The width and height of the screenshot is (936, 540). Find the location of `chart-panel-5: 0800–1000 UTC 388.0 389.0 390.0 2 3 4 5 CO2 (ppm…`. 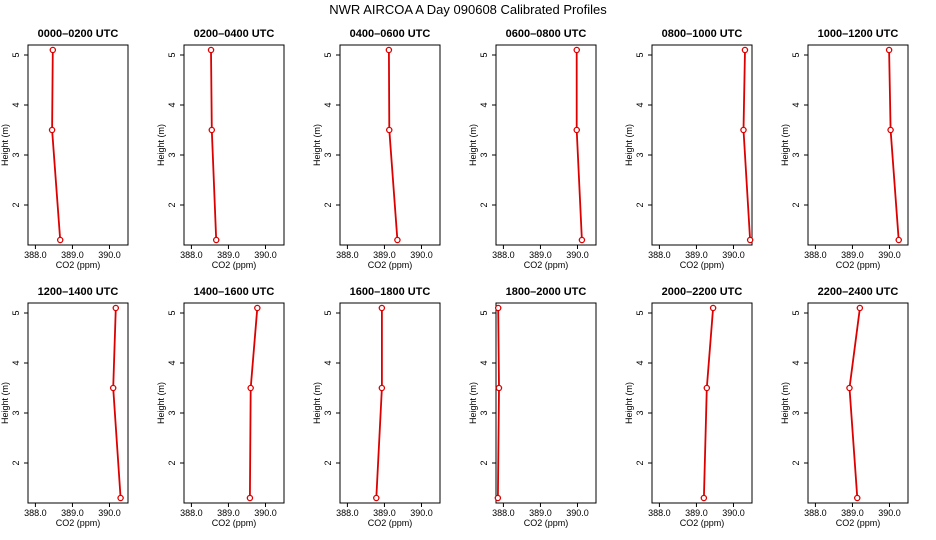

chart-panel-5: 0800–1000 UTC 388.0 389.0 390.0 2 3 4 5 CO2 (ppm… is located at coordinates (689, 149).